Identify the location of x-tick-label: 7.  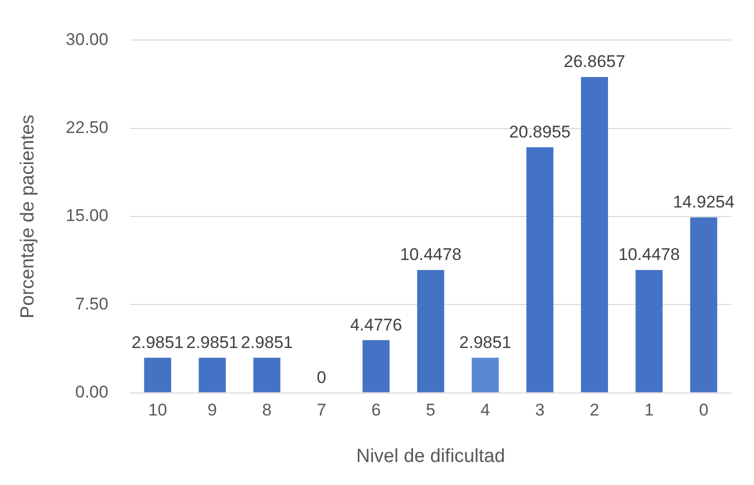
(321, 410).